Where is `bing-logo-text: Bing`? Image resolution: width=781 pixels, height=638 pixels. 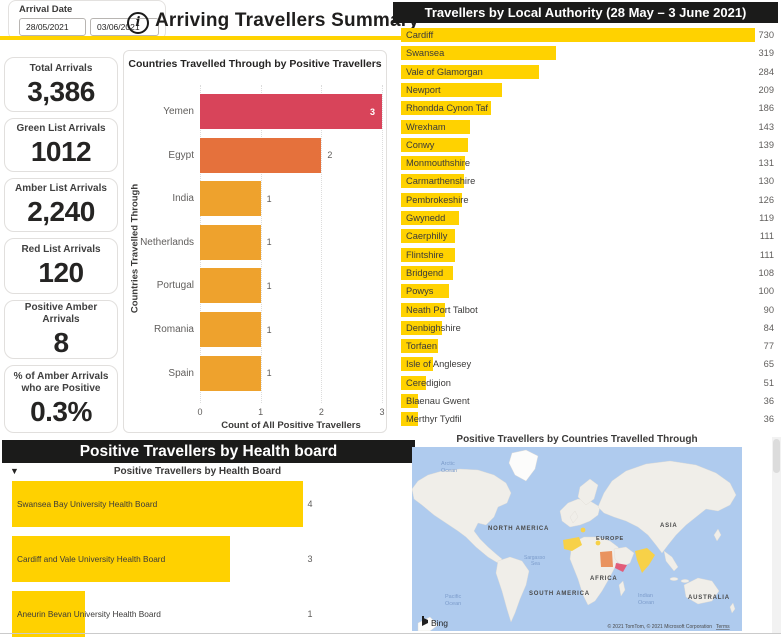
bing-logo-text: Bing is located at coordinates (439, 623).